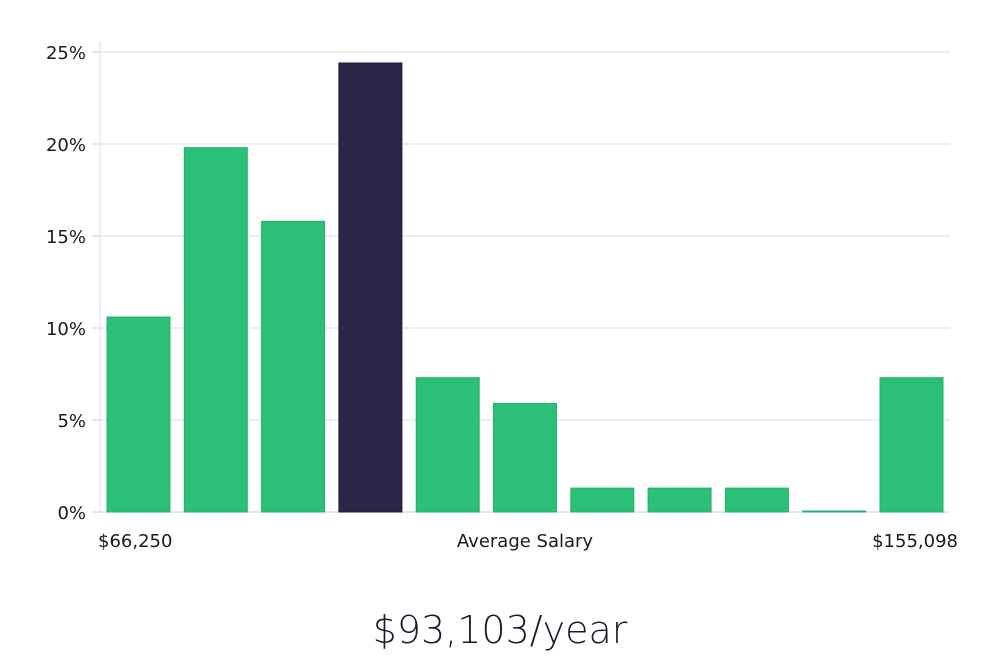  What do you see at coordinates (525, 541) in the screenshot?
I see `x-axis-title: Average Salary` at bounding box center [525, 541].